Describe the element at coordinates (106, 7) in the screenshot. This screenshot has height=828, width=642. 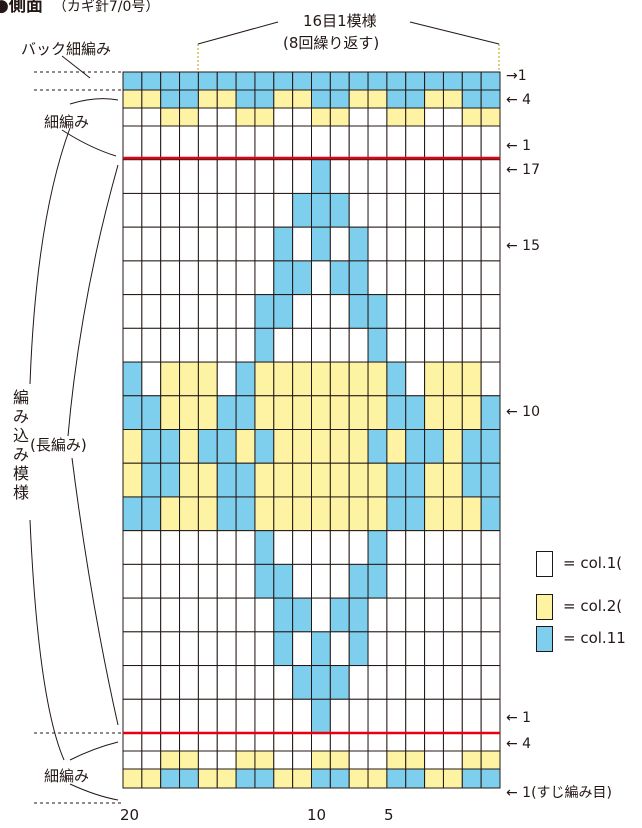
I see `title-sub: （カギ針7/0号）` at that location.